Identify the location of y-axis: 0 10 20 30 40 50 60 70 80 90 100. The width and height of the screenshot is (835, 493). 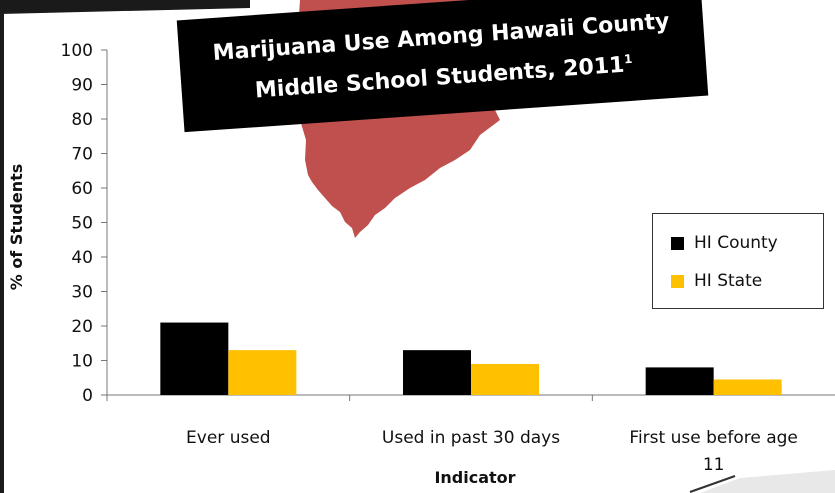
(84, 223).